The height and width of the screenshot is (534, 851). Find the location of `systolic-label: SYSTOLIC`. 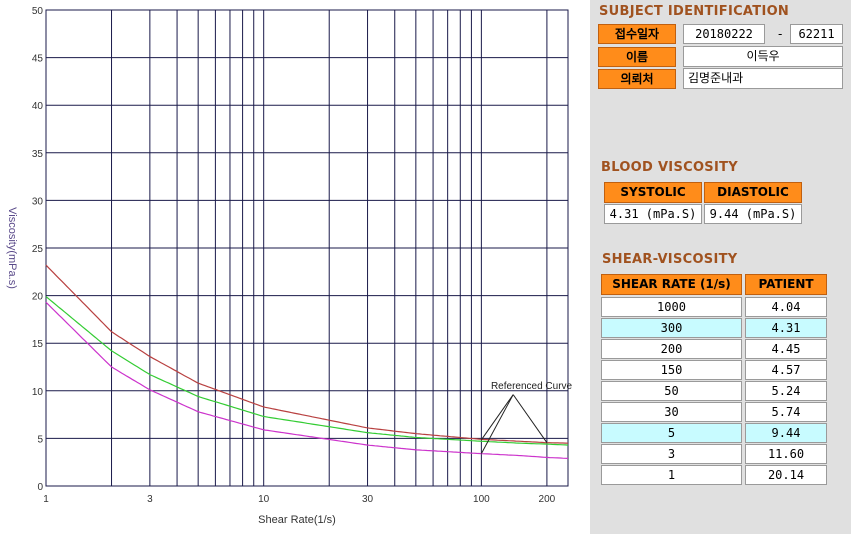

systolic-label: SYSTOLIC is located at coordinates (653, 192).